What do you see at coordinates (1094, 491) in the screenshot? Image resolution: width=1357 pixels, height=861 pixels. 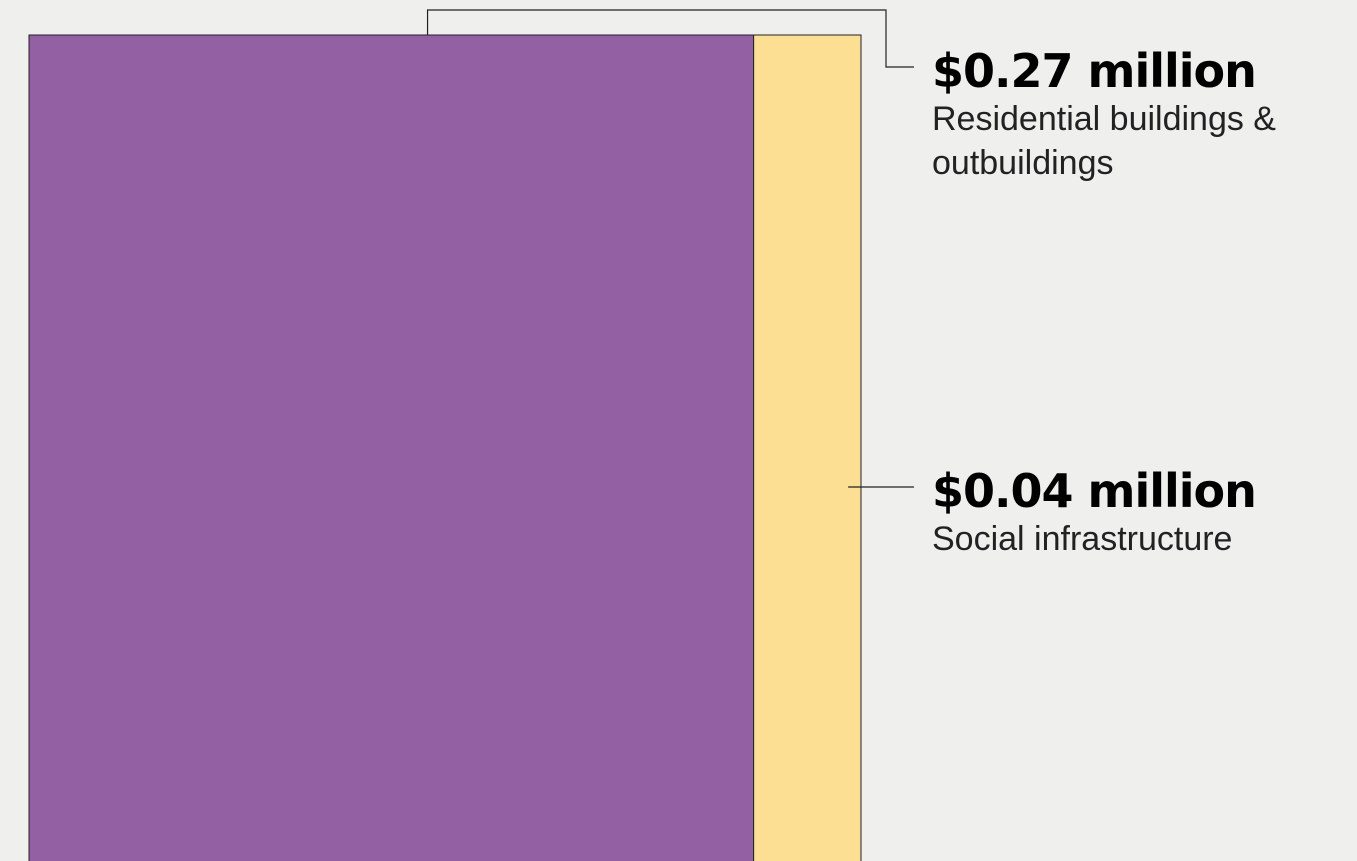 I see `value-label: $0.04 million` at bounding box center [1094, 491].